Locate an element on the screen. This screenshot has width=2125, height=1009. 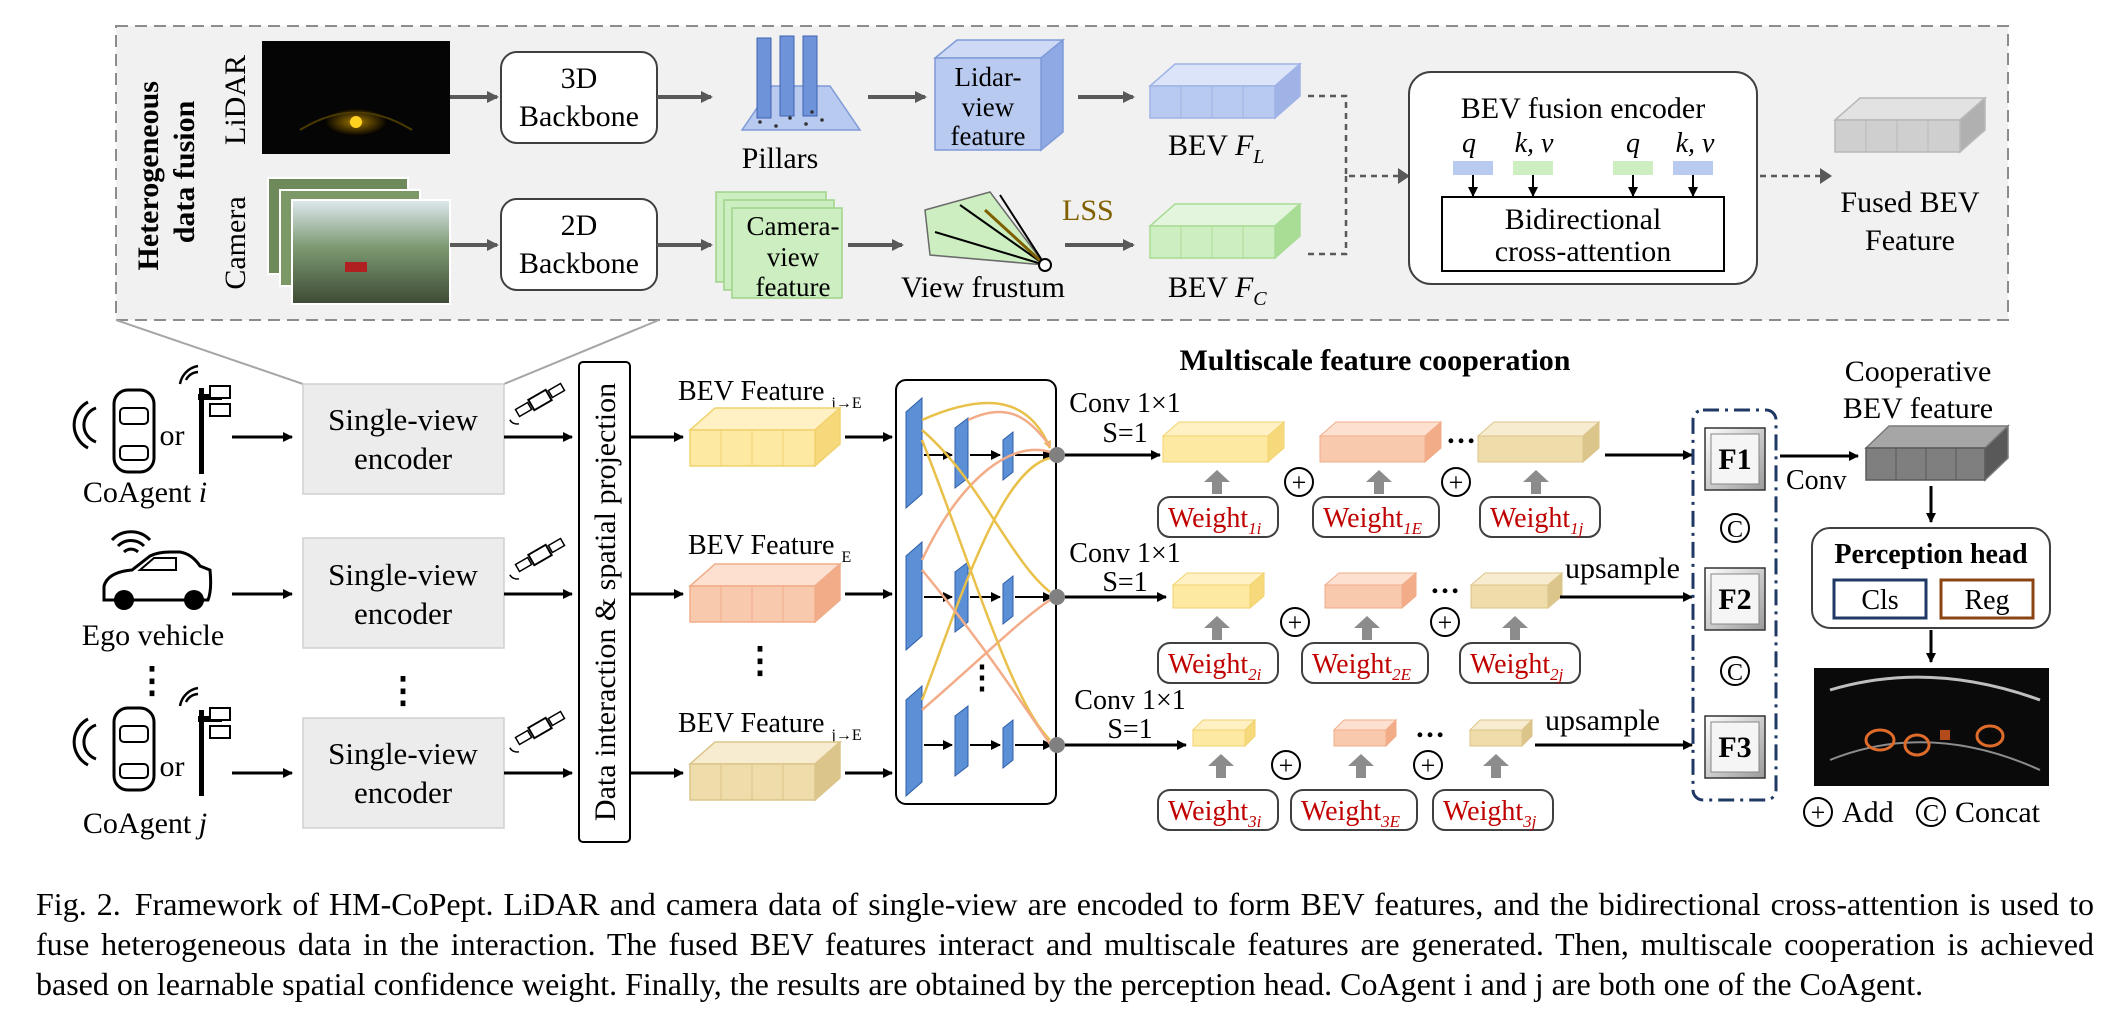
weight-box: Weight3E is located at coordinates (1354, 810).